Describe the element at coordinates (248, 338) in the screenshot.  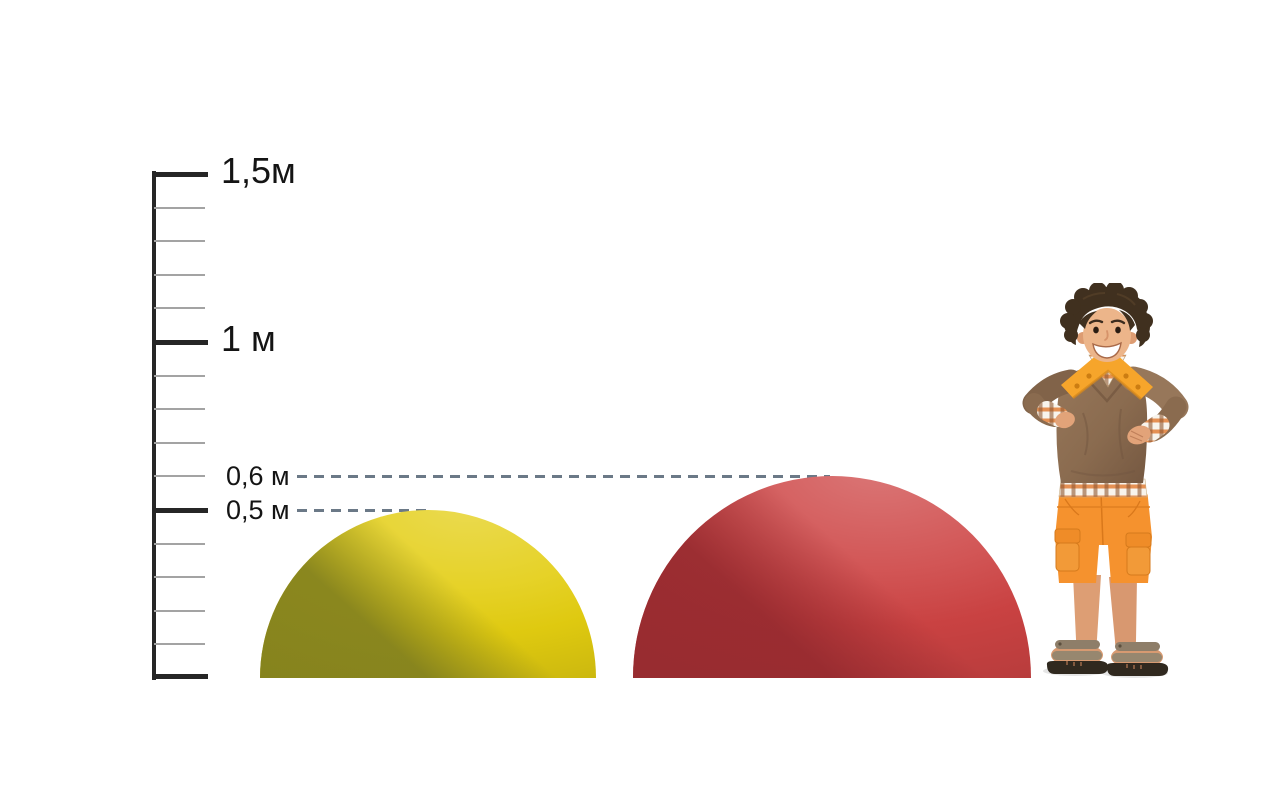
I see `scale-label-1m: 1 м` at that location.